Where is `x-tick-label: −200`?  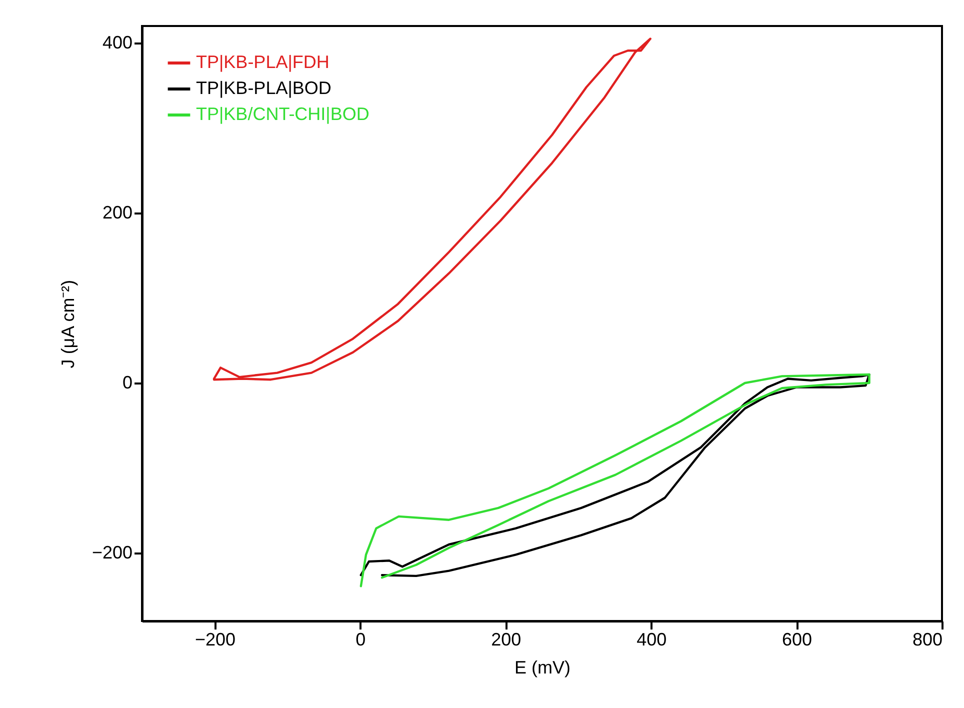 x-tick-label: −200 is located at coordinates (215, 640).